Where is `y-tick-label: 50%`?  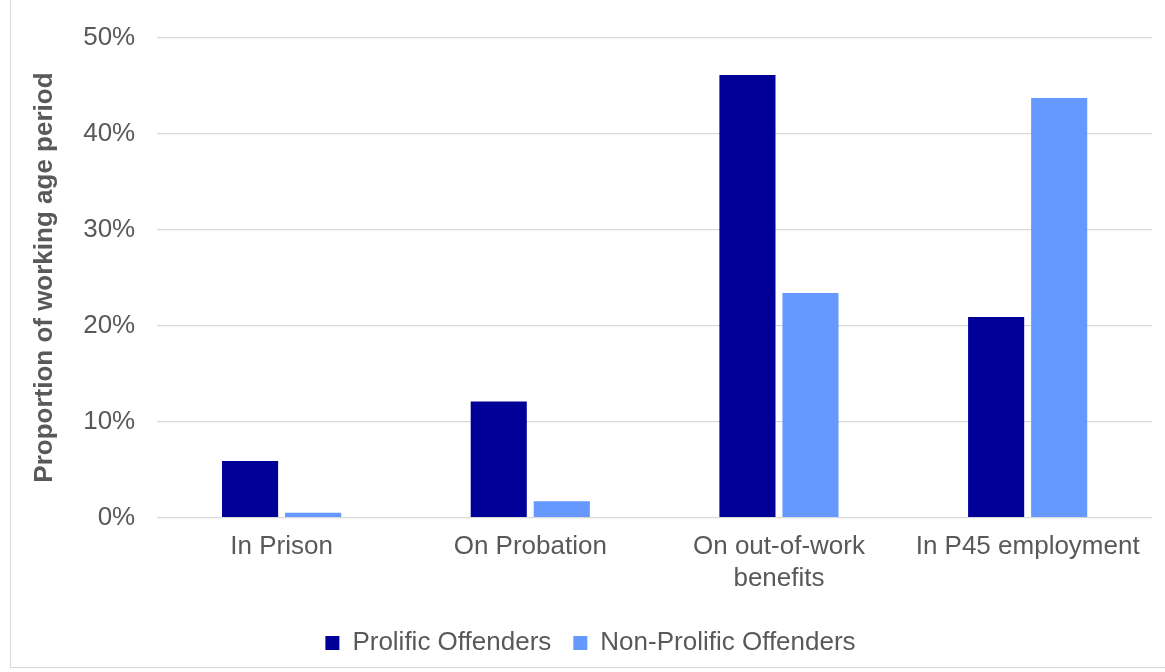
y-tick-label: 50% is located at coordinates (109, 35).